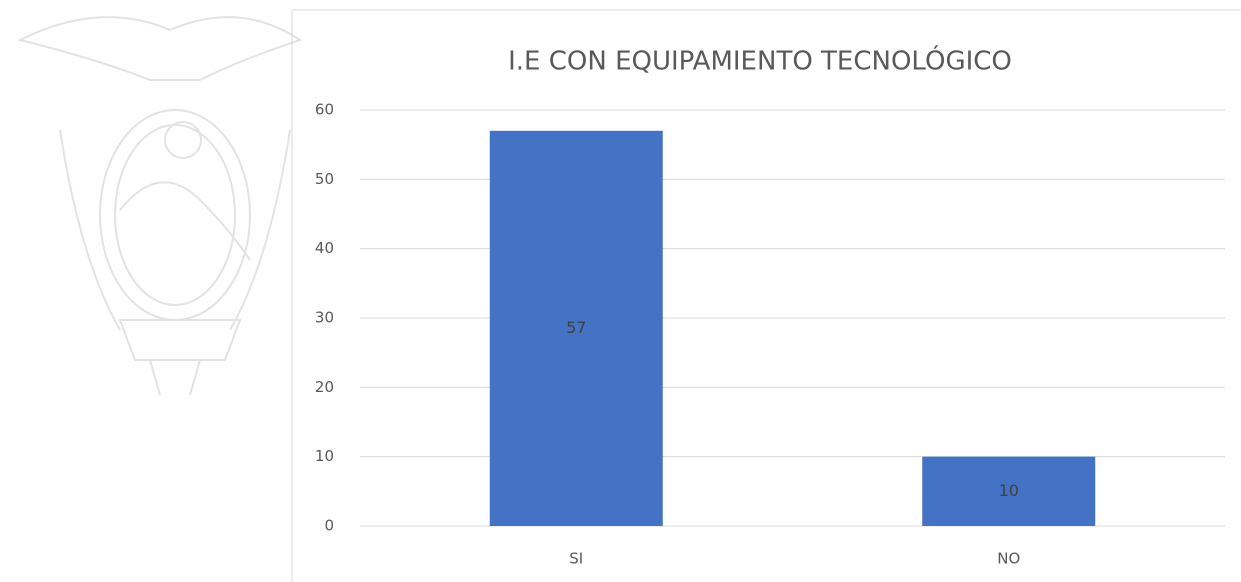 The image size is (1241, 582). What do you see at coordinates (329, 526) in the screenshot?
I see `y-tick-label: 0` at bounding box center [329, 526].